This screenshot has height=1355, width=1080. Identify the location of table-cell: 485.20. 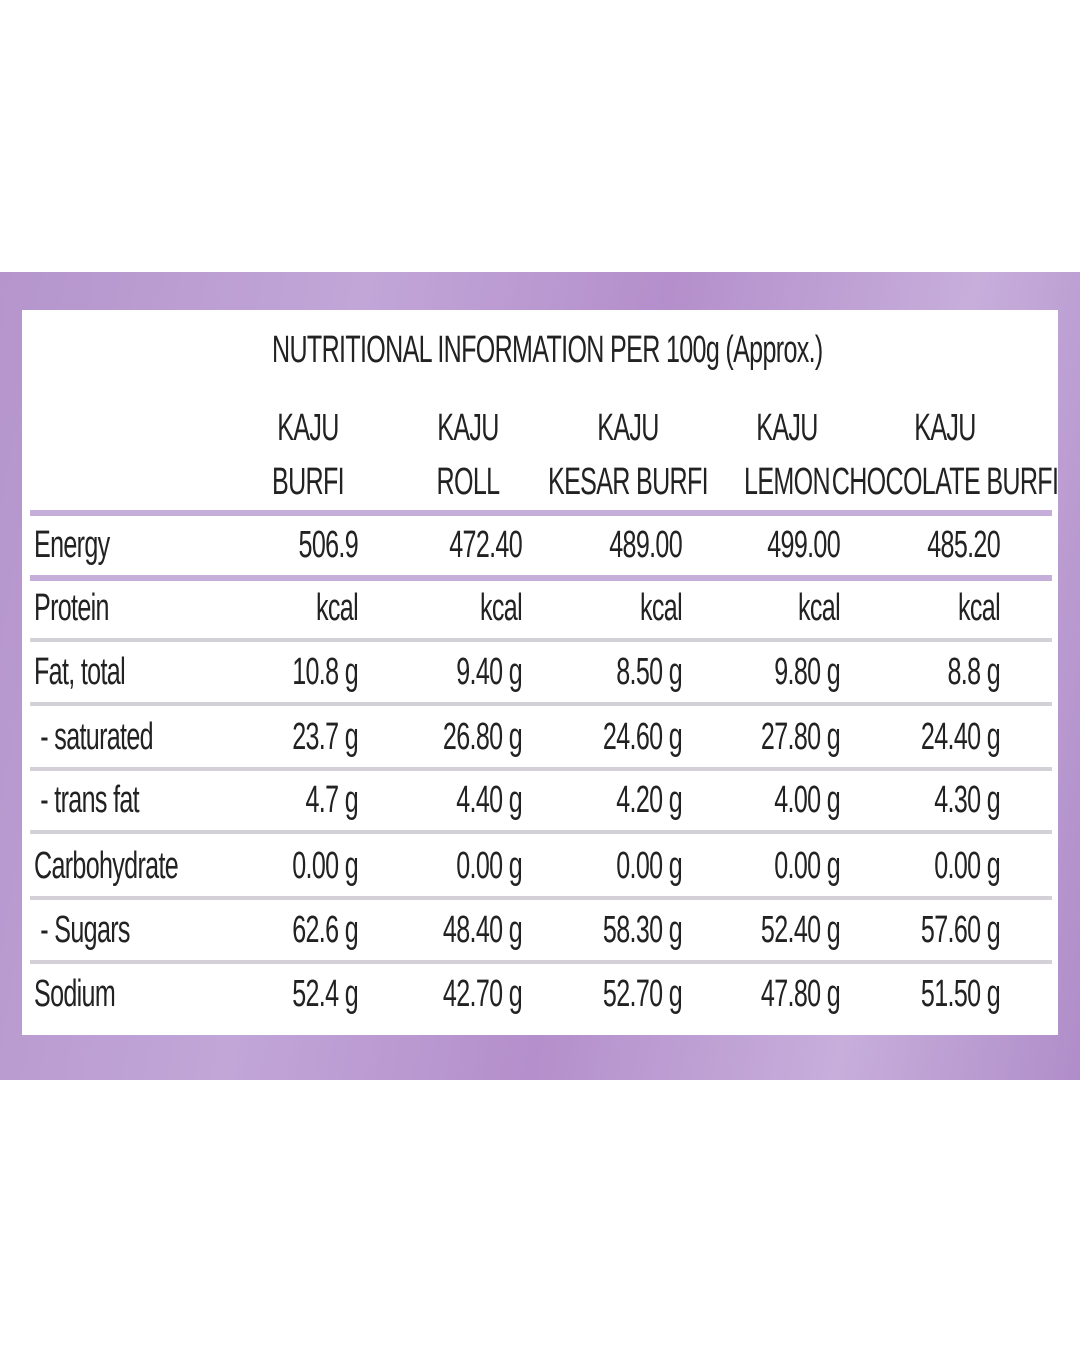
(963, 545).